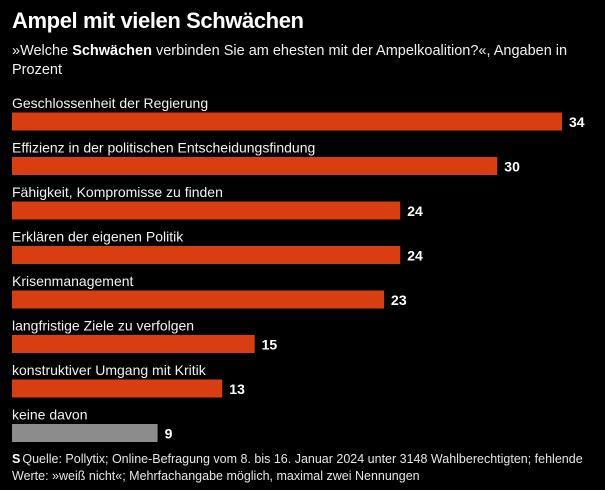 The image size is (605, 490). Describe the element at coordinates (42, 51) in the screenshot. I see `subtitle-prefix: »Welche` at that location.